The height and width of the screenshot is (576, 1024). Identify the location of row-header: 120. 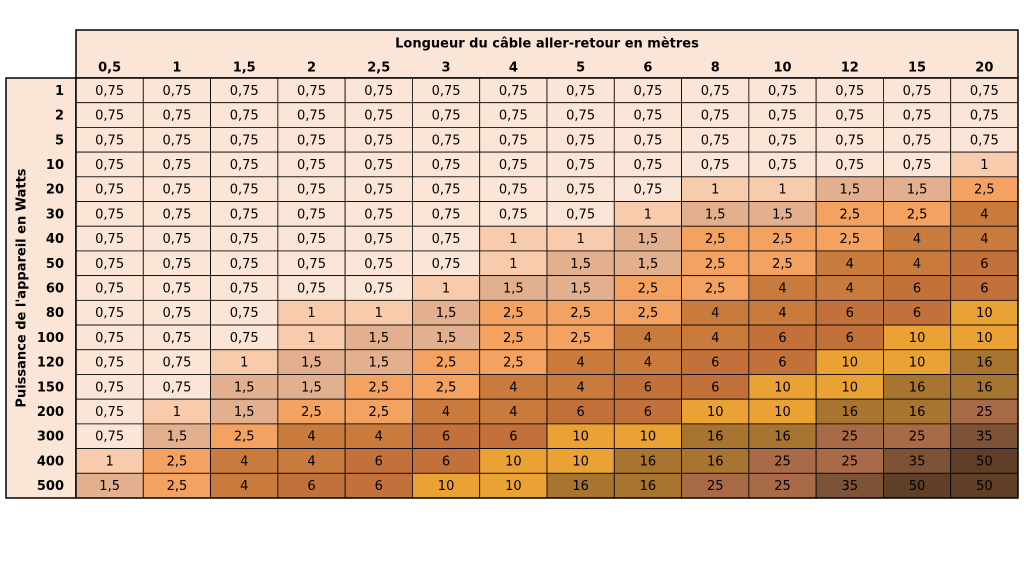
(50, 363).